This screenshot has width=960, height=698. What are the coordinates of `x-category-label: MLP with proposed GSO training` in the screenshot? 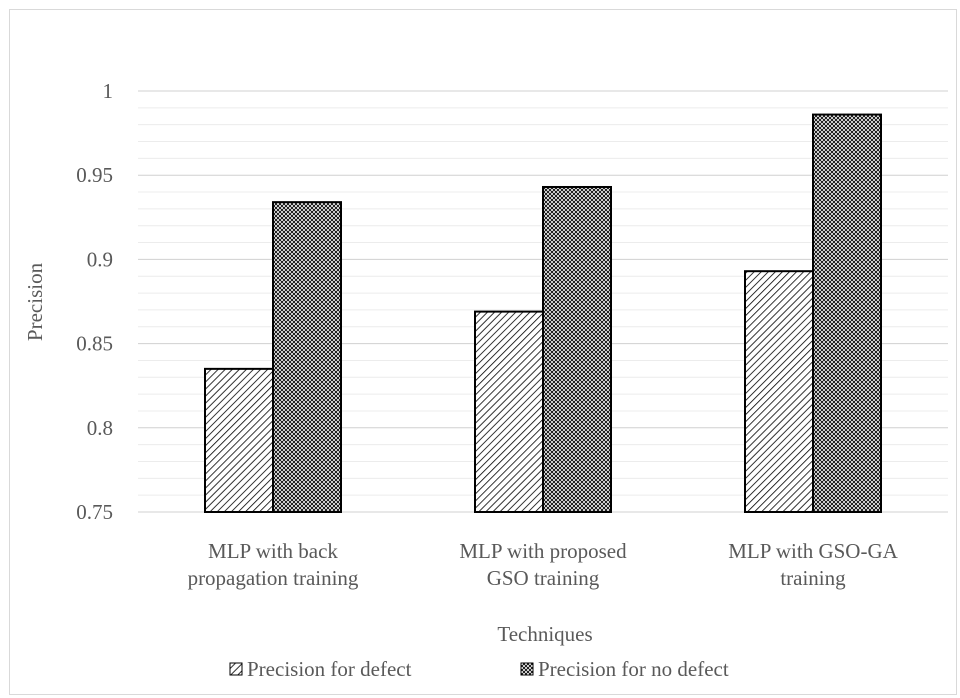 It's located at (543, 564).